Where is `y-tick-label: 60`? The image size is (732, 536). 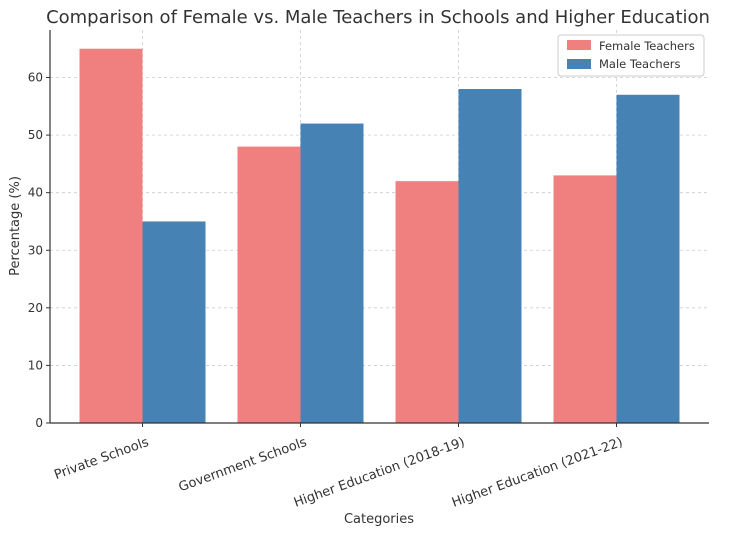 y-tick-label: 60 is located at coordinates (35, 78).